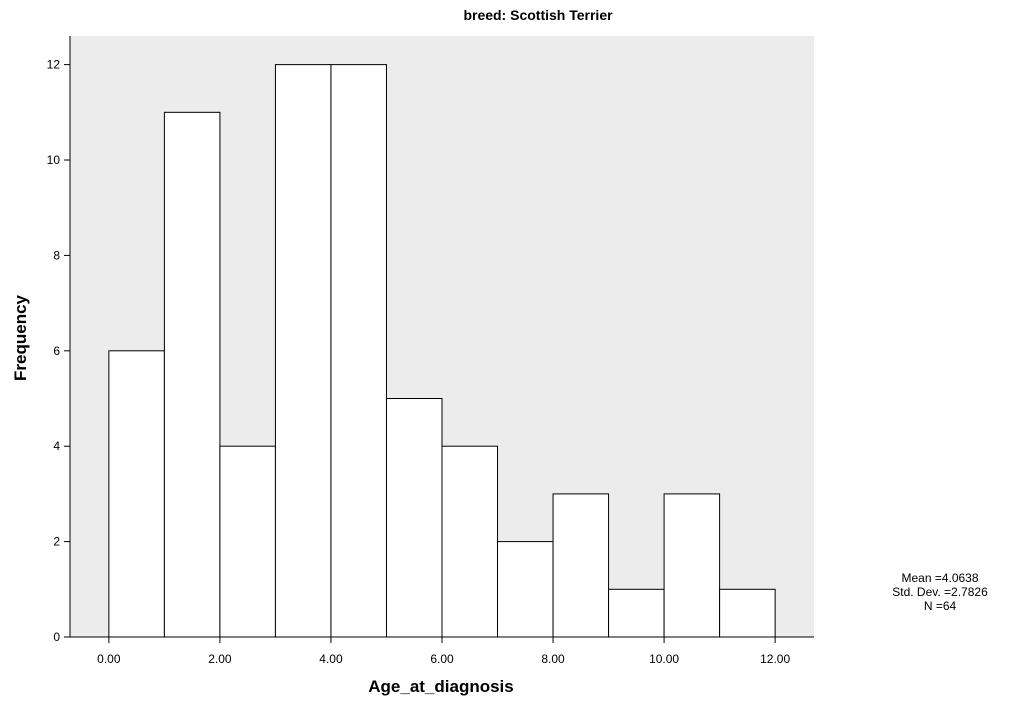 This screenshot has width=1027, height=707. What do you see at coordinates (939, 578) in the screenshot?
I see `stats-mean: Mean =4.0638` at bounding box center [939, 578].